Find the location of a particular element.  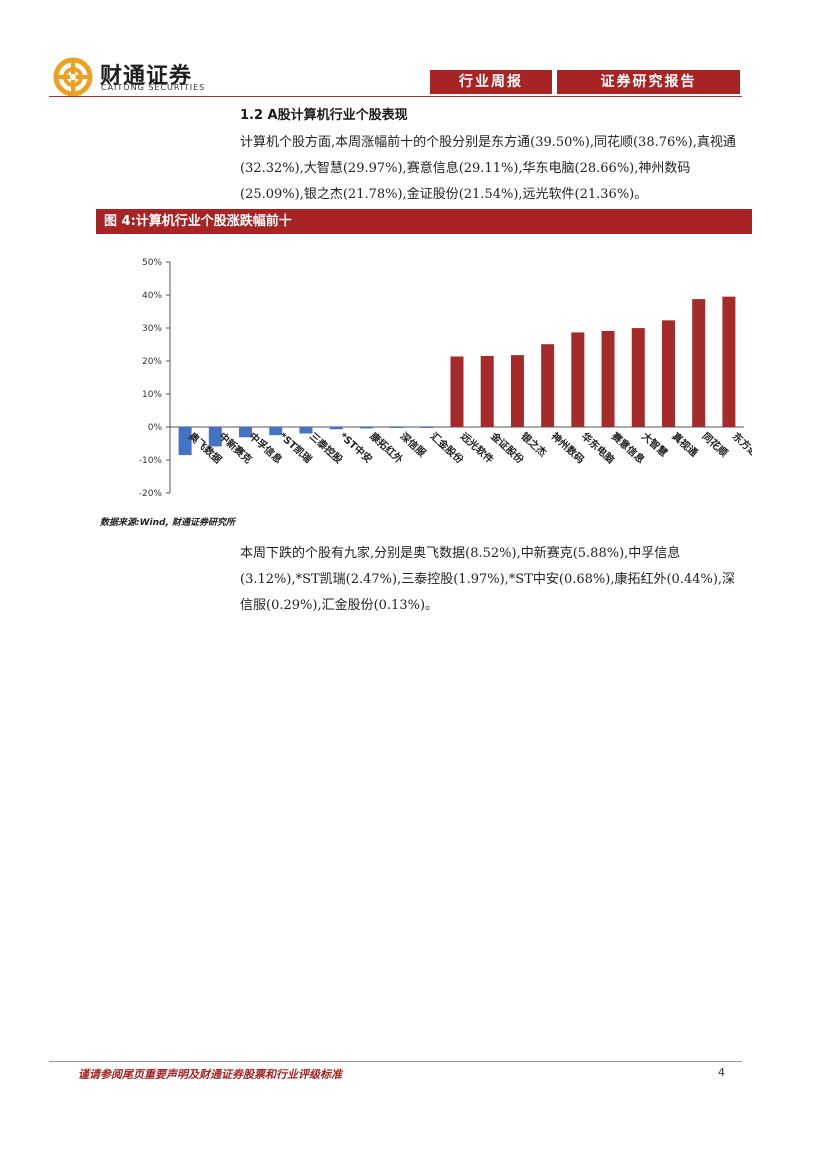

header-tabs: 行业周报 证券研究报告 is located at coordinates (585, 82).